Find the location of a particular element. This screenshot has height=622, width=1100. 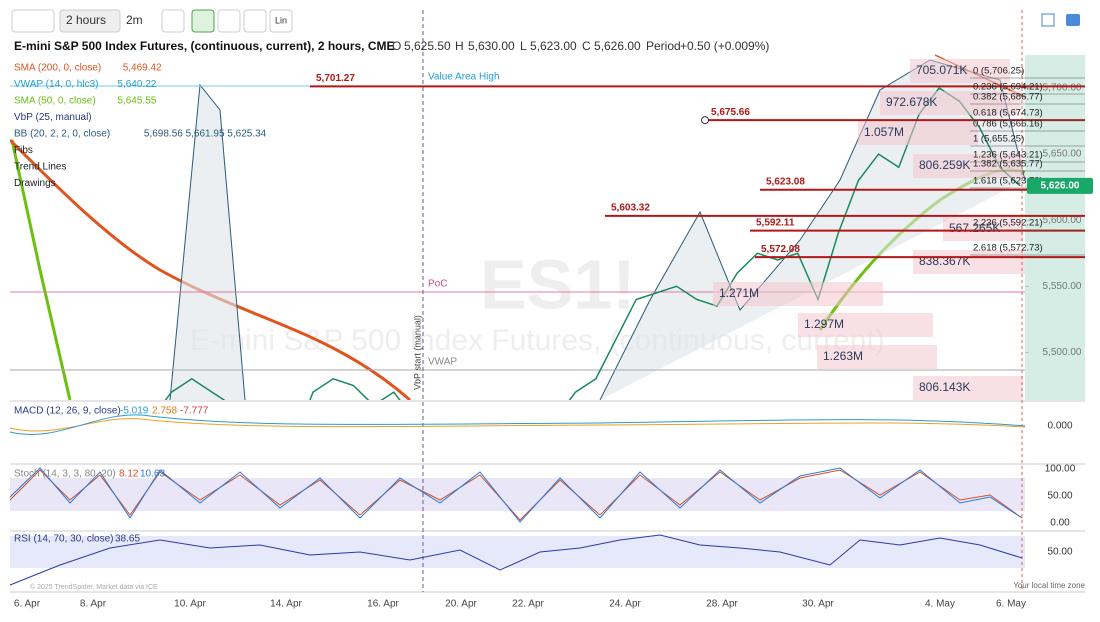

legend-name: VWAP (14, 0, hlc3) is located at coordinates (56, 84).